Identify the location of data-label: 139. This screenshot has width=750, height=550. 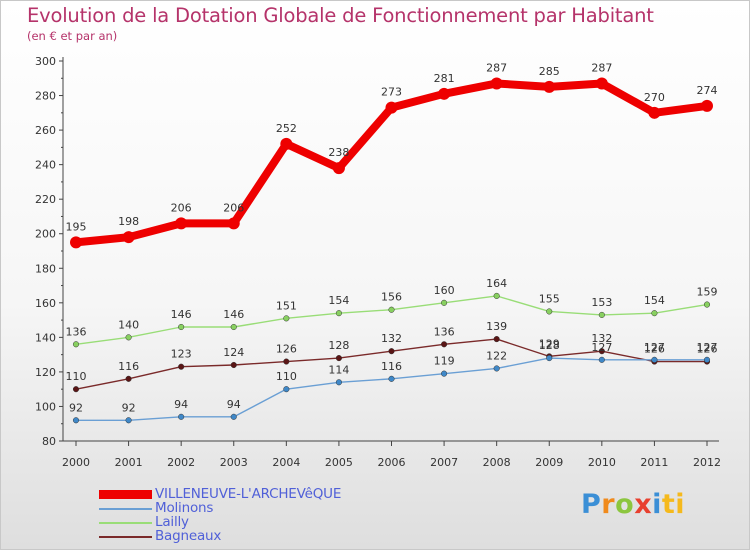
(496, 326).